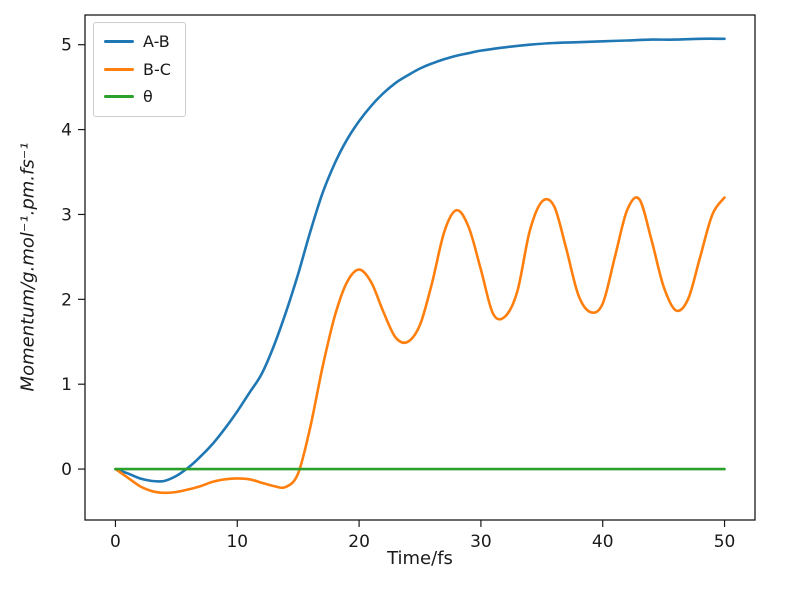  I want to click on y-axis-label: Momentum/g.mol⁻¹.pm.fs⁻¹, so click(28, 267).